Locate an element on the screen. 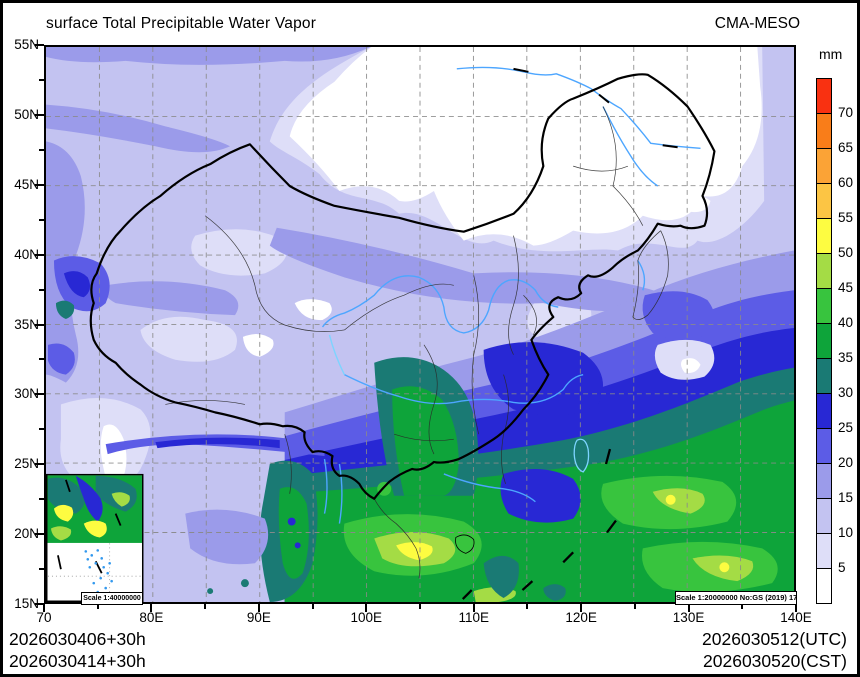  init-time-utc: 2026030406+30h is located at coordinates (77, 639).